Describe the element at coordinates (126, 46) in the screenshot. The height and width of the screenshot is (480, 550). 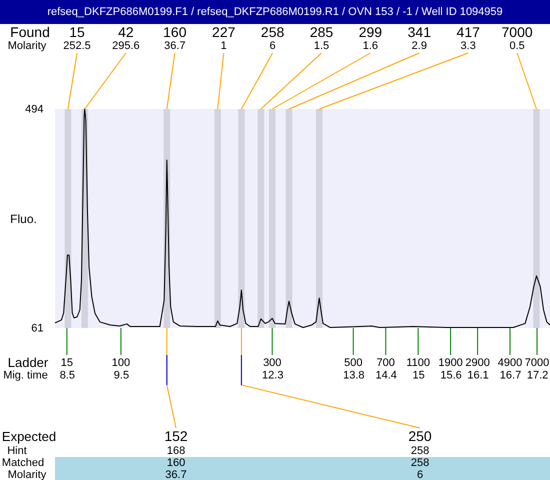
I see `annotation: 295.6` at that location.